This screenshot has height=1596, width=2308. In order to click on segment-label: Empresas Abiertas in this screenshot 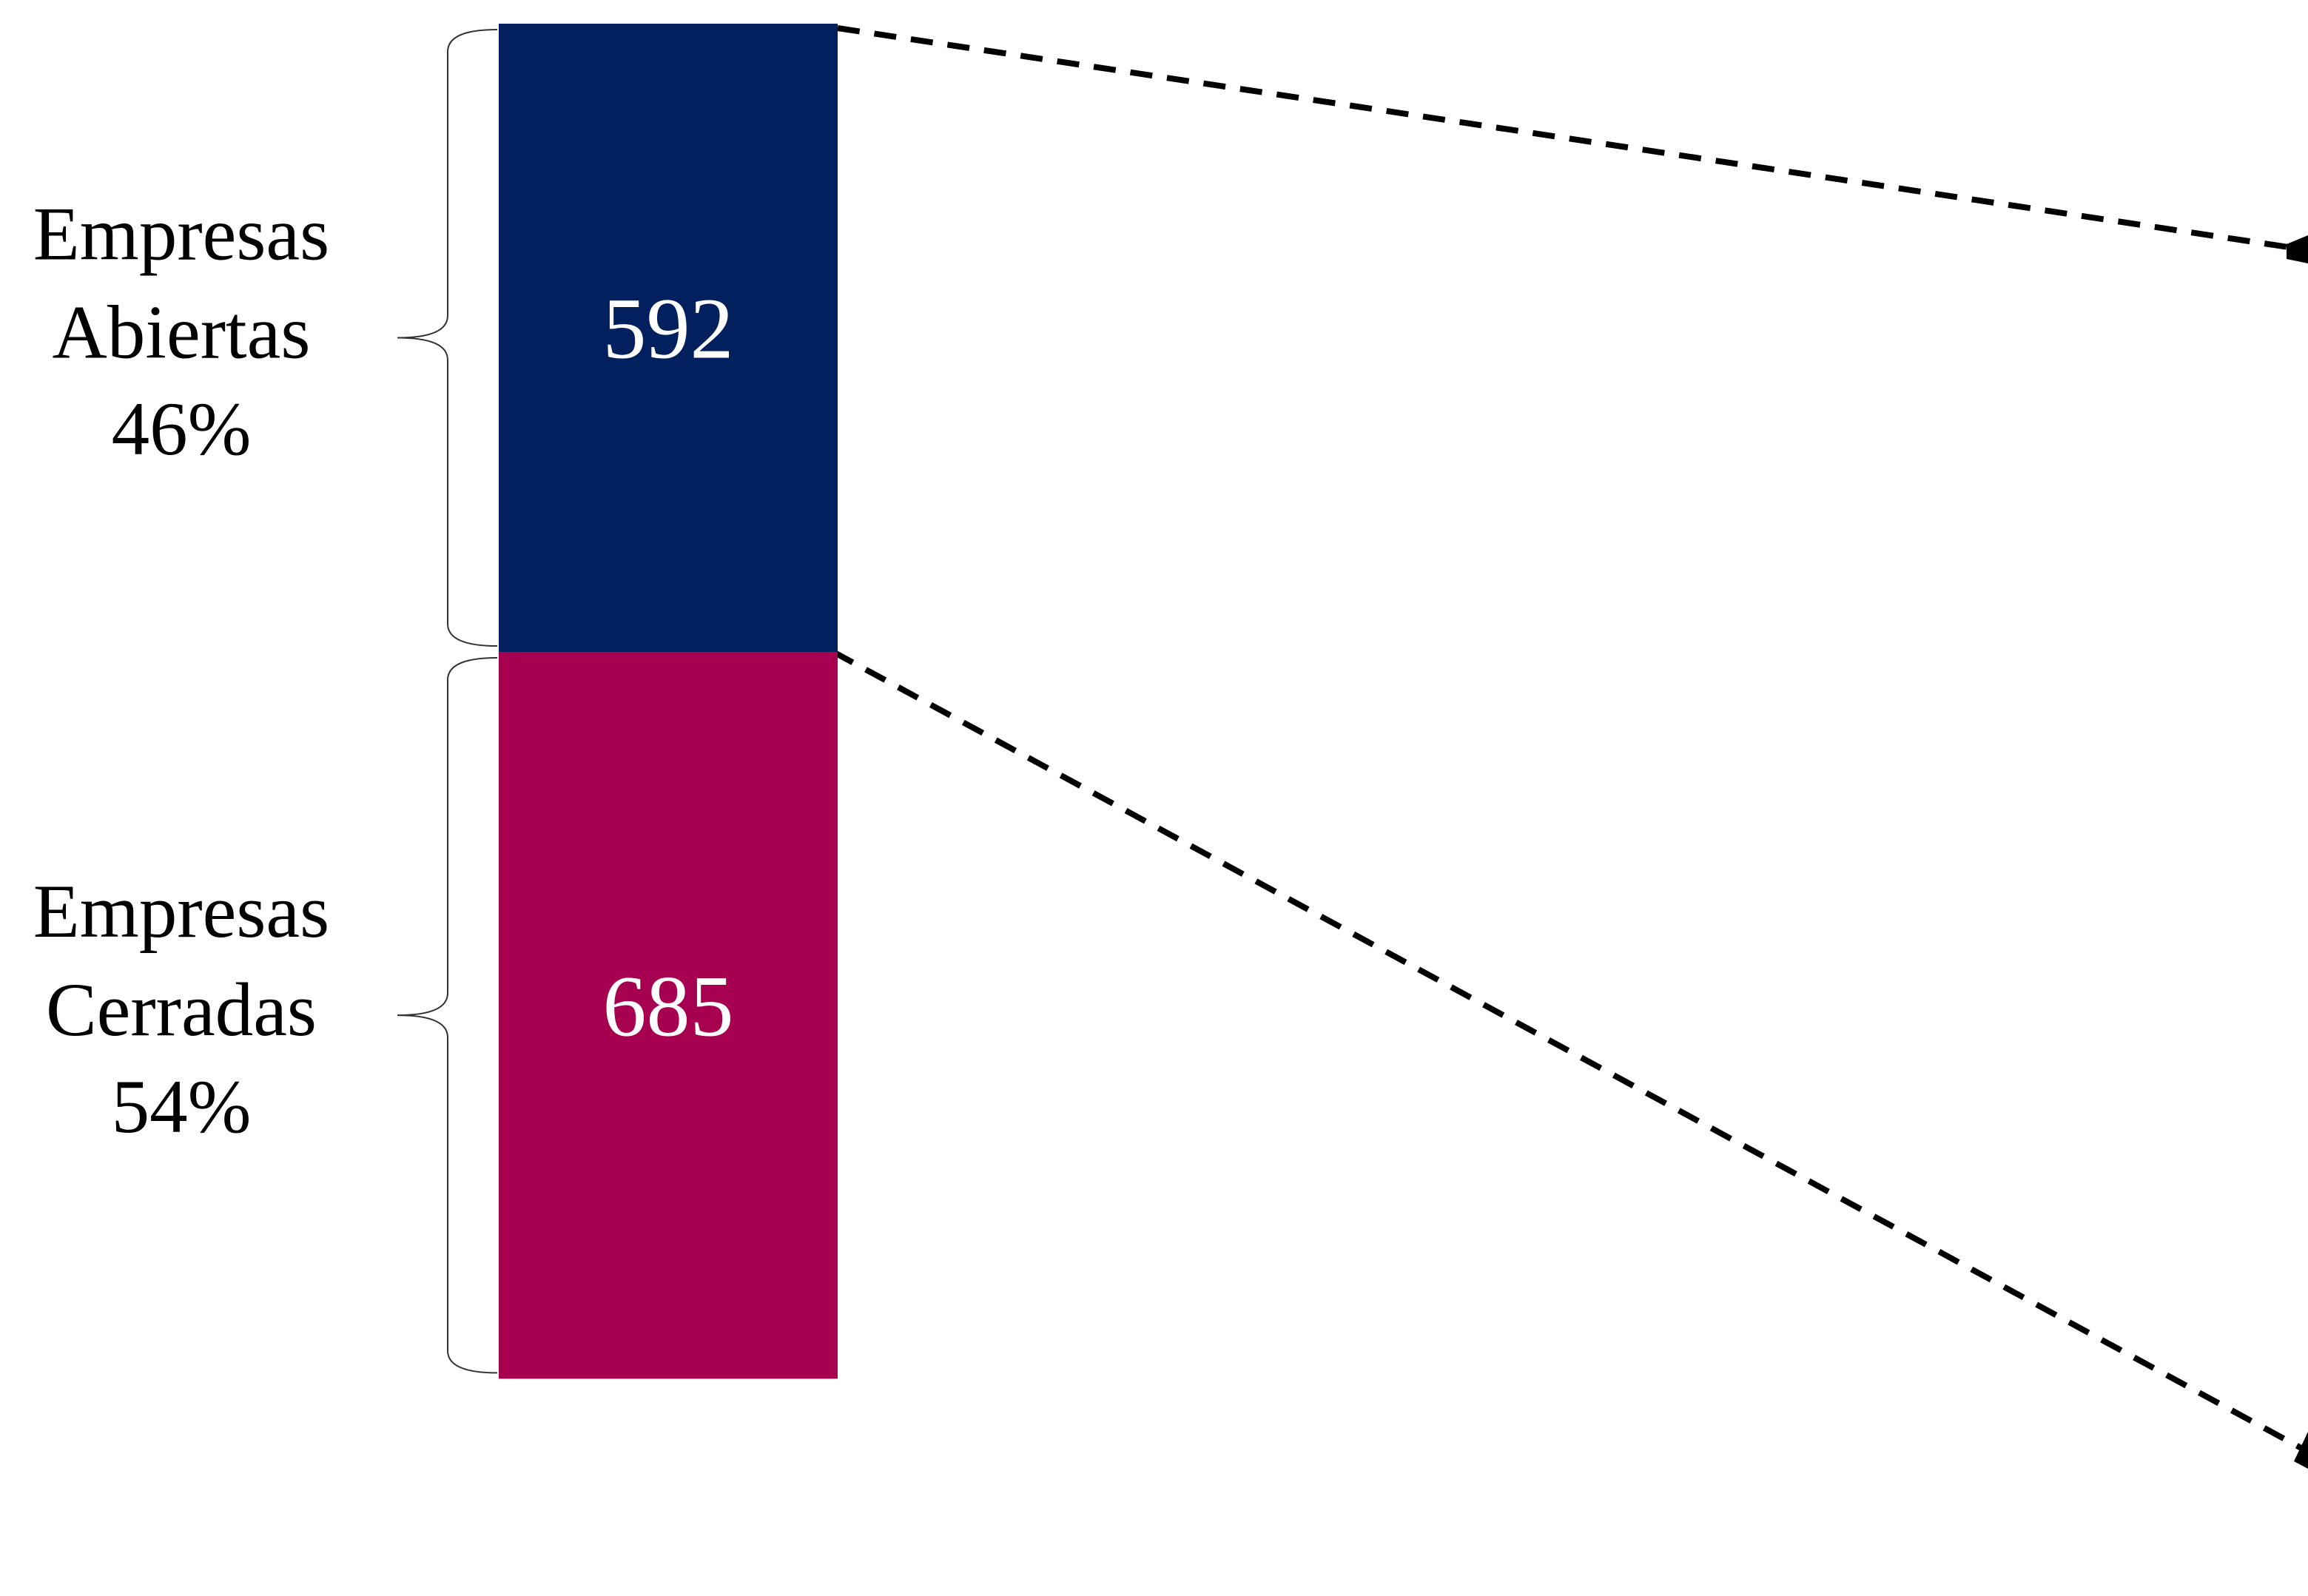, I will do `click(181, 283)`.